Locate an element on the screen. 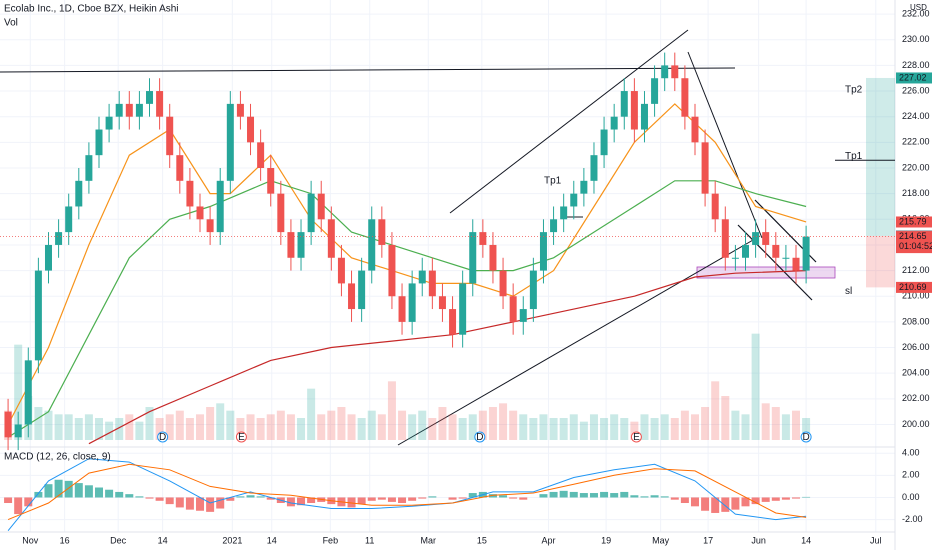 The width and height of the screenshot is (932, 550). x-tick-label: Feb is located at coordinates (331, 540).